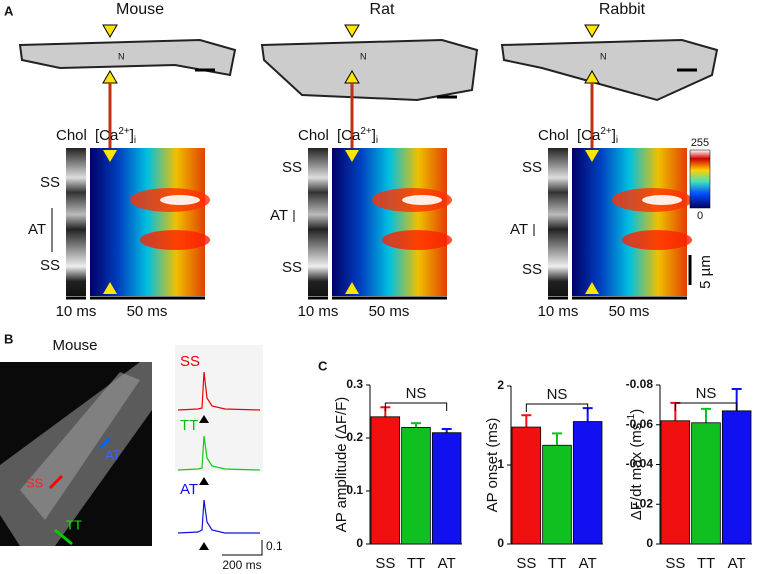 The height and width of the screenshot is (574, 760). What do you see at coordinates (241, 565) in the screenshot?
I see `scale-x: 200 ms` at bounding box center [241, 565].